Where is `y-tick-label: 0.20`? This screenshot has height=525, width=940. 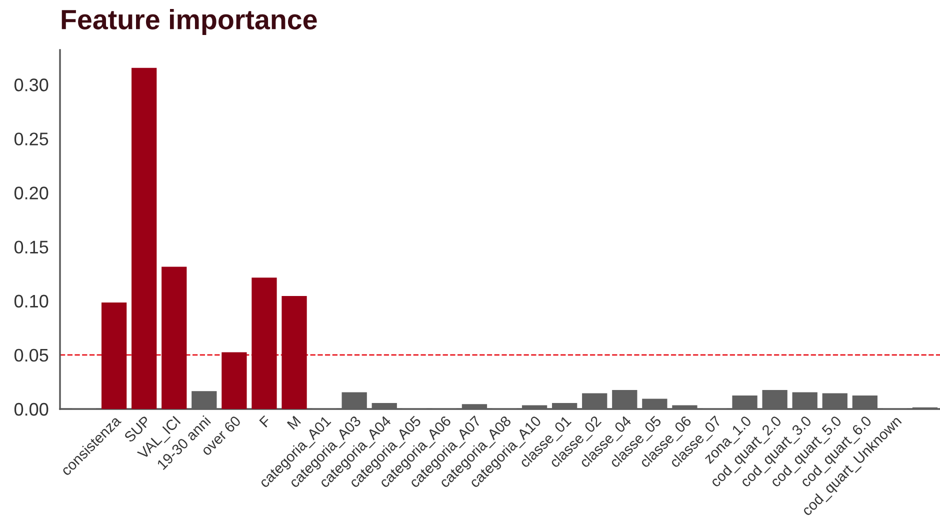 y-tick-label: 0.20 is located at coordinates (31, 193).